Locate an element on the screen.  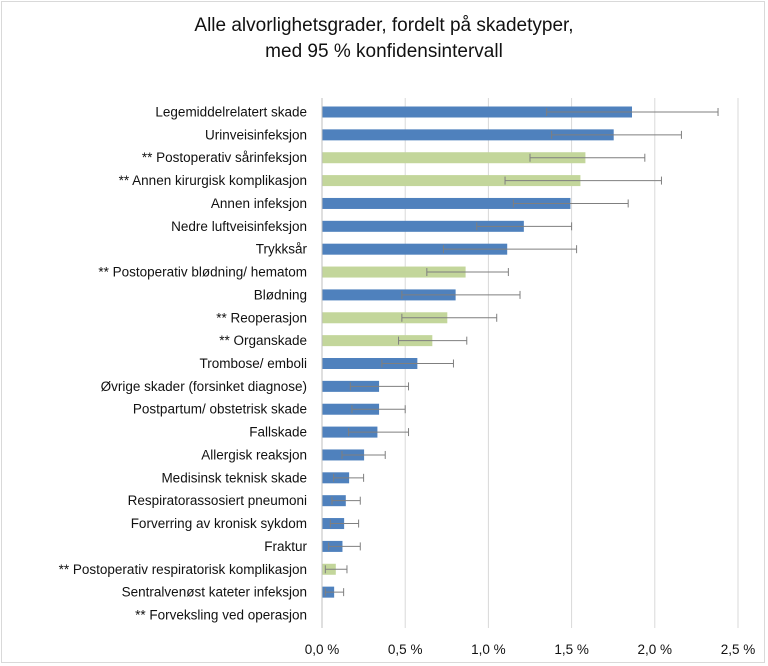
category-label: Fallskade is located at coordinates (278, 432).